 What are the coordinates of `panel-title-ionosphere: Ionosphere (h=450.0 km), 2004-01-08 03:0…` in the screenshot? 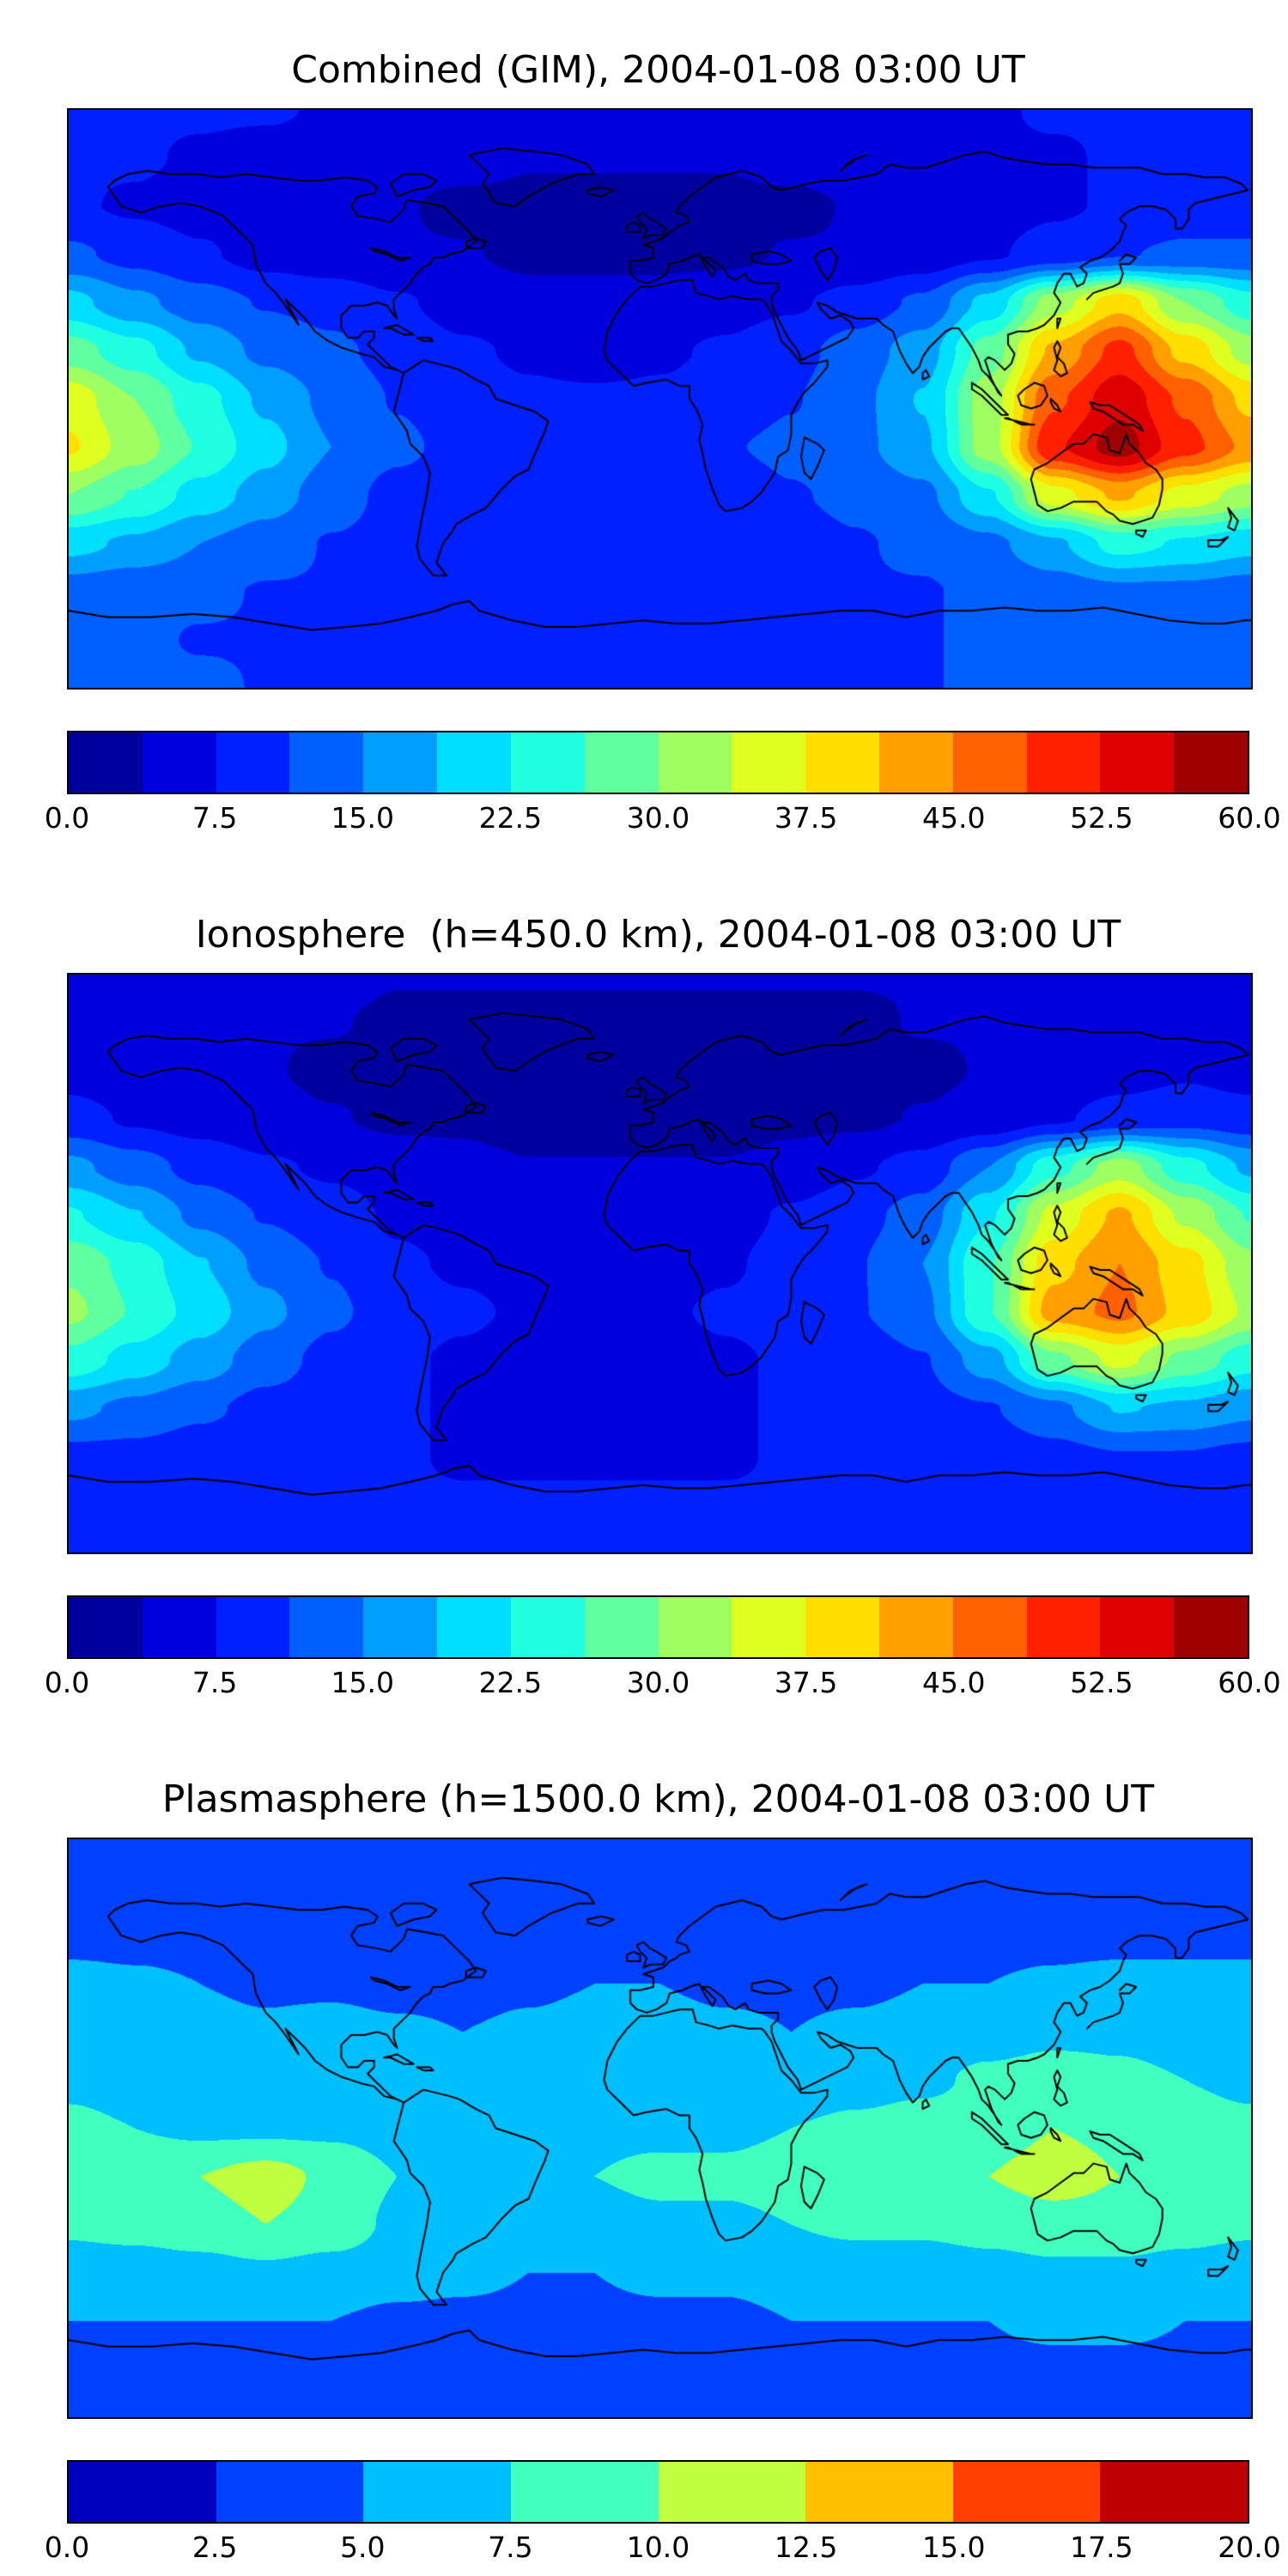 It's located at (658, 935).